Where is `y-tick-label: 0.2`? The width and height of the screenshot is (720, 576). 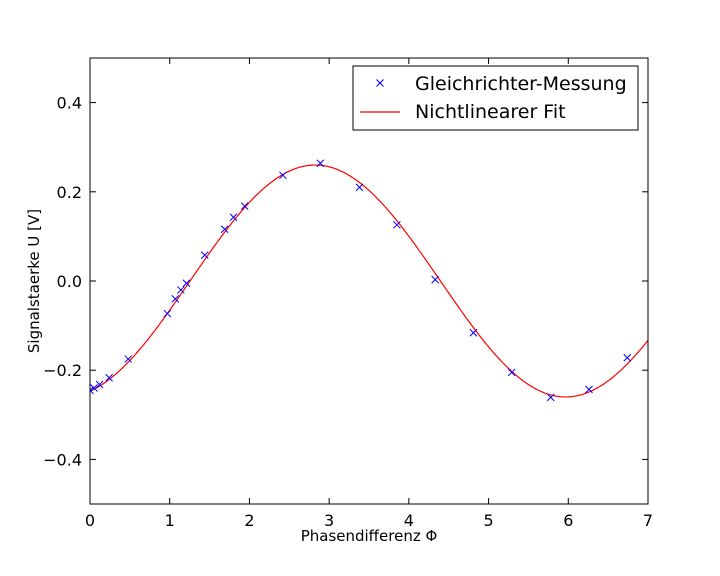 y-tick-label: 0.2 is located at coordinates (69, 192).